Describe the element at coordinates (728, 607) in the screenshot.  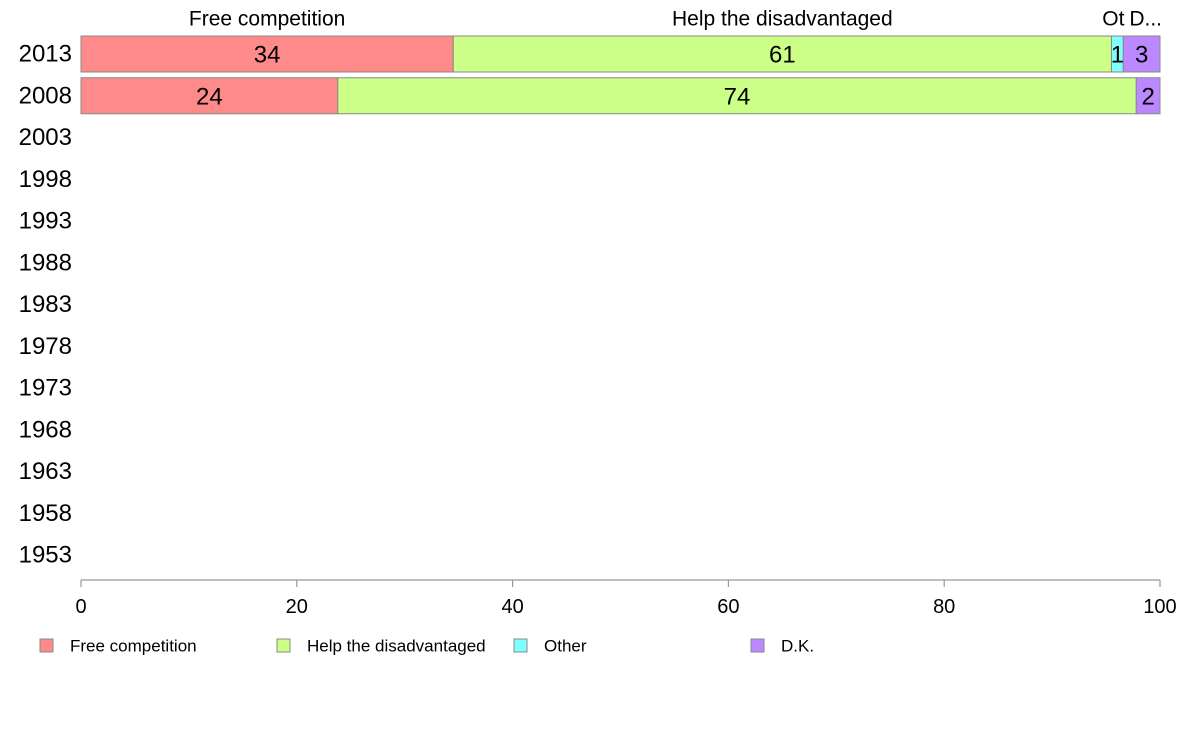
I see `x-tick-label-60: 60` at that location.